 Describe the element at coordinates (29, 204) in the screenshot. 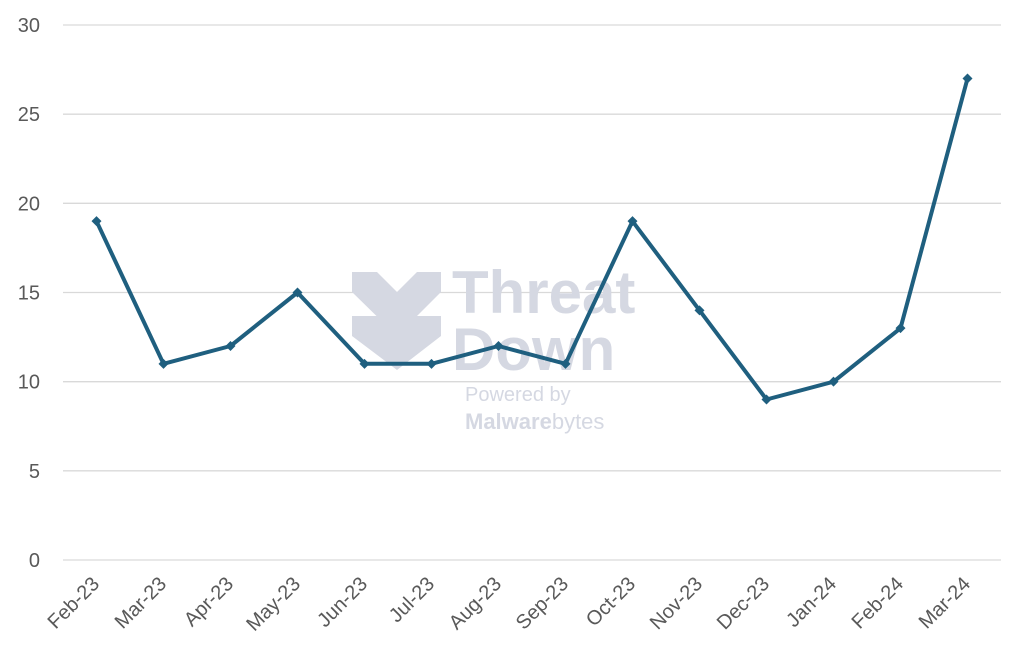

I see `y-tick-label: 20` at that location.